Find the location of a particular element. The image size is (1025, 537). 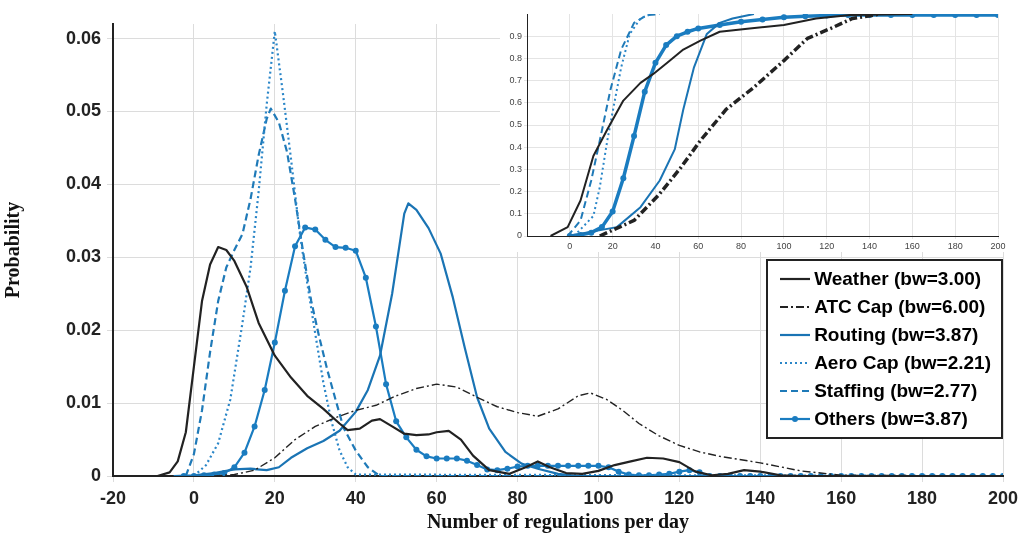

y-tick-label: 0.9 is located at coordinates (515, 35).